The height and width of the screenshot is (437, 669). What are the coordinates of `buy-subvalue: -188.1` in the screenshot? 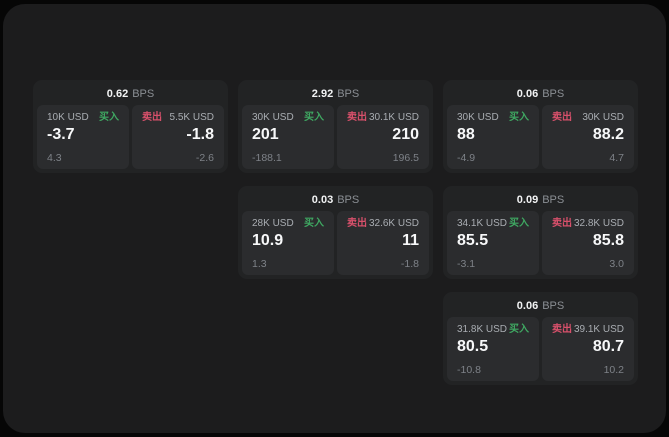 It's located at (267, 157).